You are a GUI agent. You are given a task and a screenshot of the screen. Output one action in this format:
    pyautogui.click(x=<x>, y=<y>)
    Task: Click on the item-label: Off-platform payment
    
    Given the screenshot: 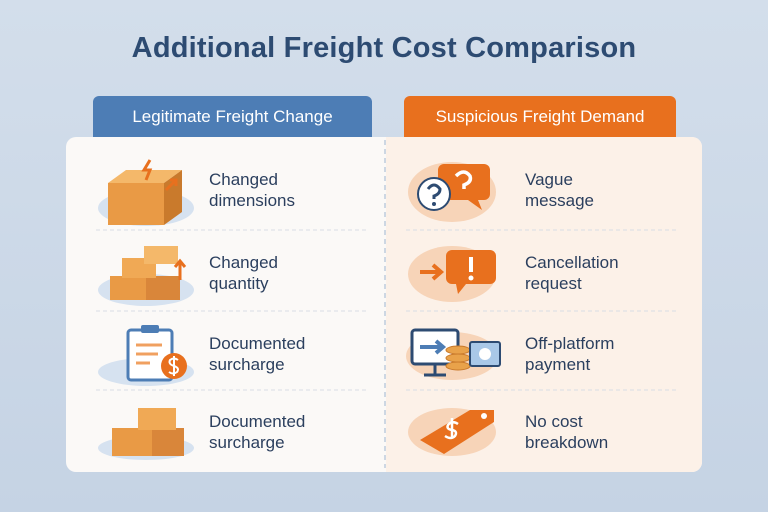 What is the action you would take?
    pyautogui.click(x=570, y=354)
    